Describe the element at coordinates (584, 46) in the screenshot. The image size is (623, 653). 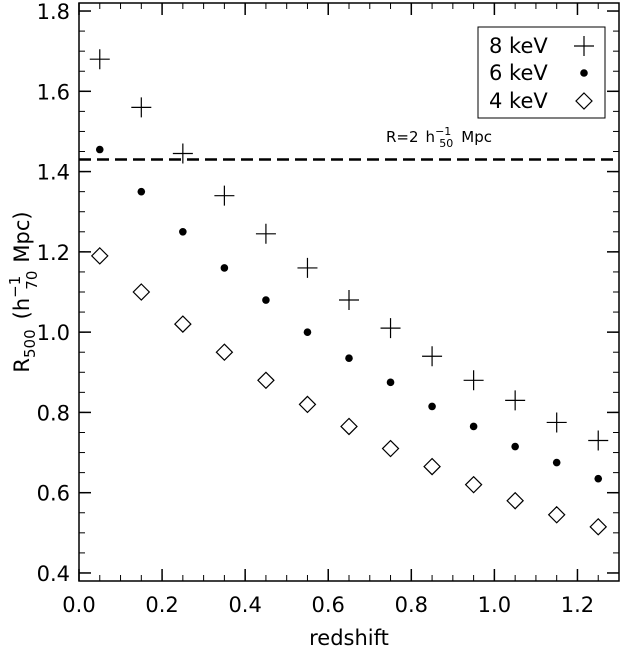
I see `legend-marker-plus` at that location.